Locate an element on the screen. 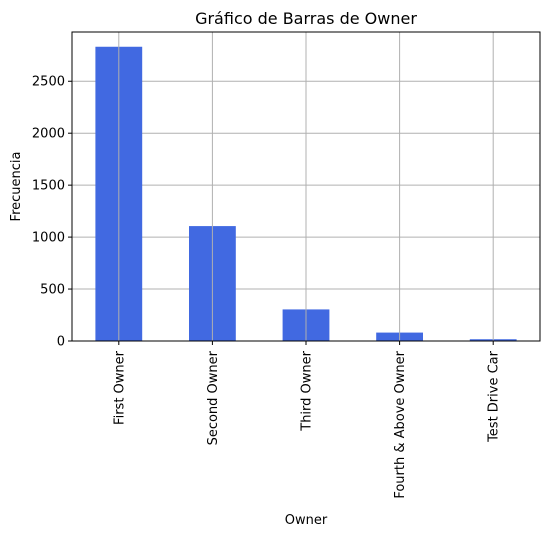 This screenshot has width=549, height=537. x-tick-label: Third Owner is located at coordinates (307, 390).